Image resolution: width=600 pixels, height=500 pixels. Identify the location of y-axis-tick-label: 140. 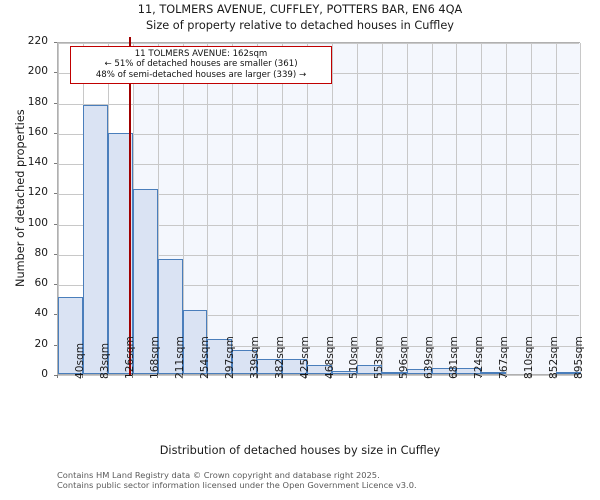
(37, 162).